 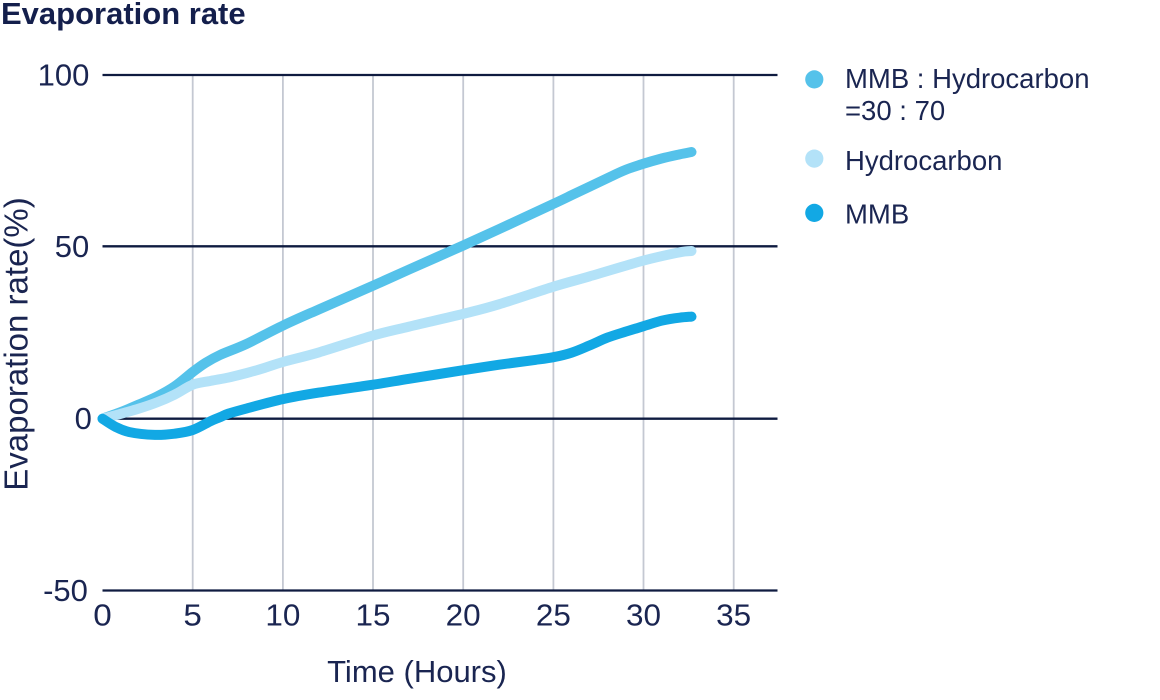 I want to click on svg-text: 100, so click(x=64, y=75).